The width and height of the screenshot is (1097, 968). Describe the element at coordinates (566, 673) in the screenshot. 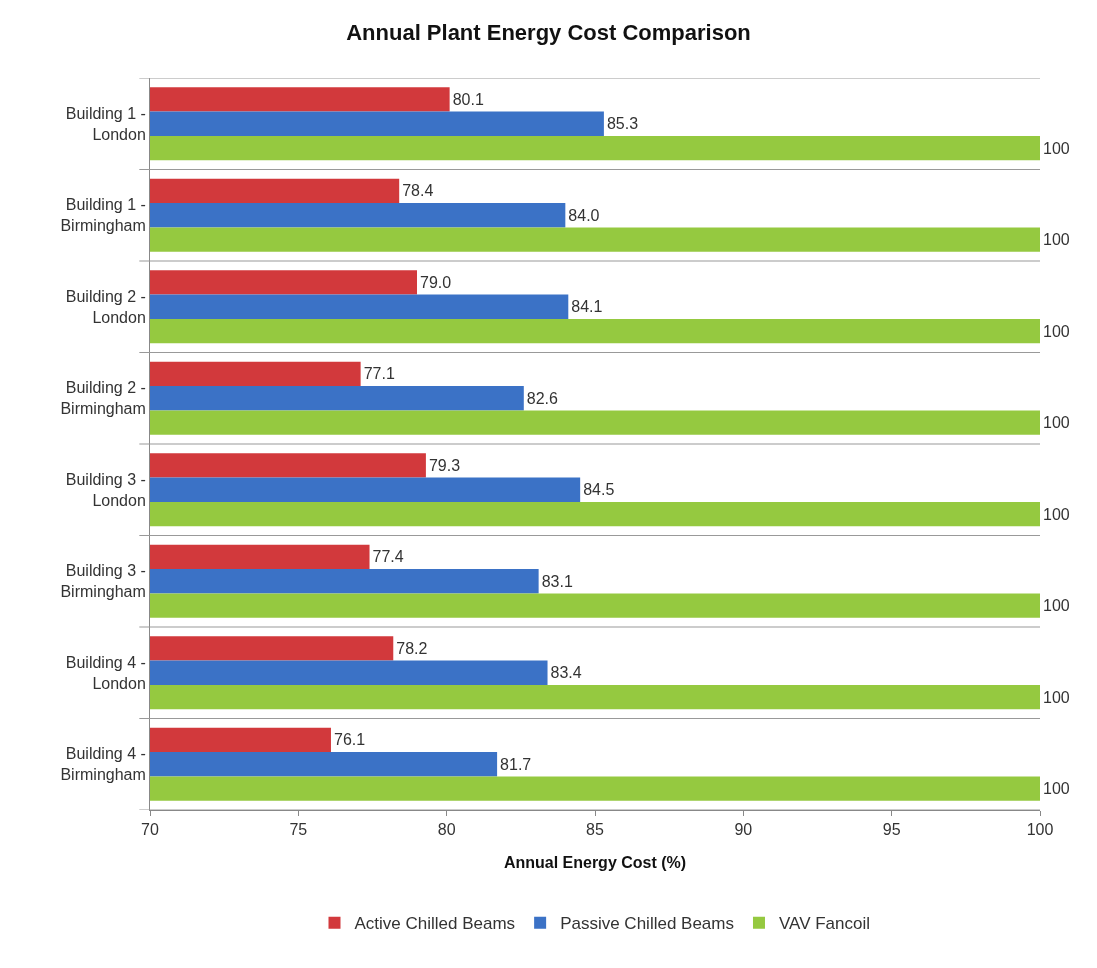

I see `data-label: 83.4` at that location.